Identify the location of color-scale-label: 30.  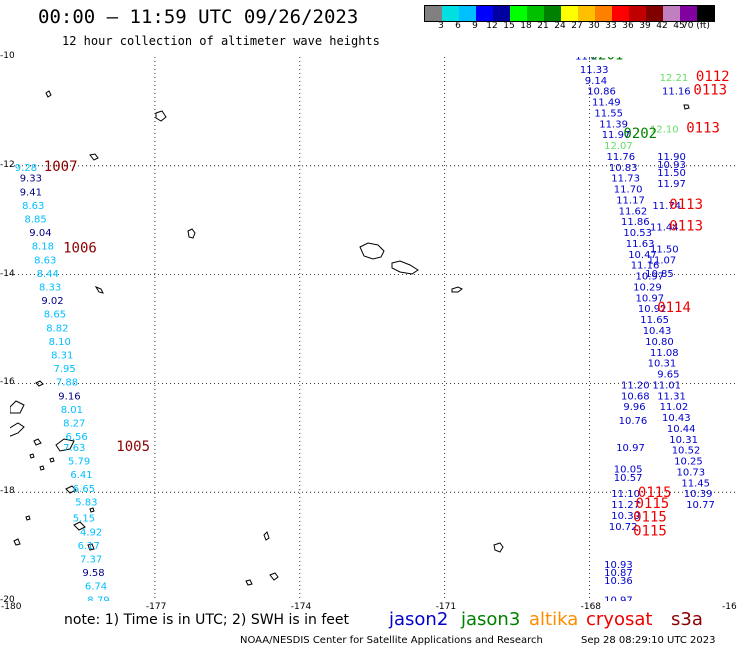
(594, 26).